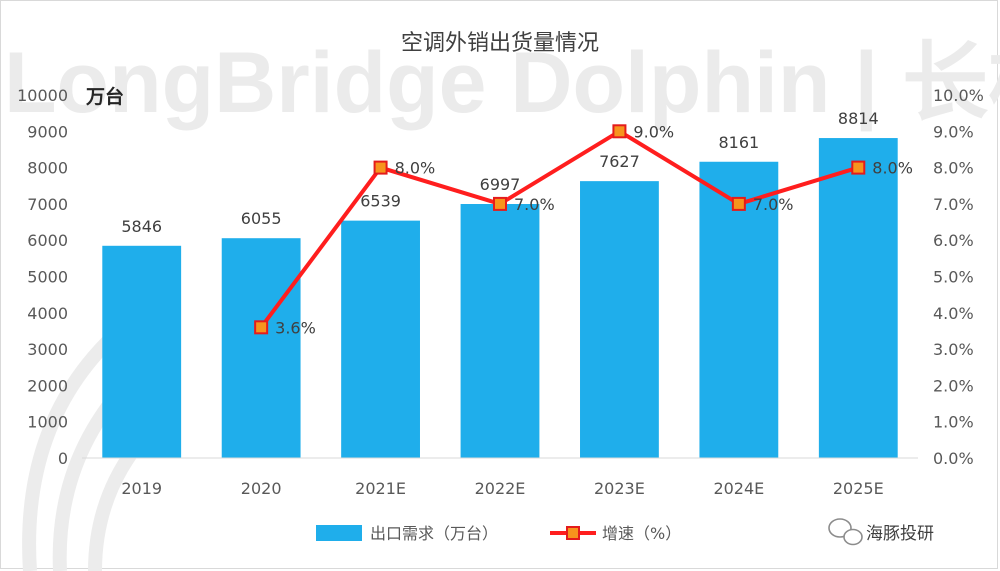  What do you see at coordinates (47, 313) in the screenshot?
I see `y-left-tick-label: 4000` at bounding box center [47, 313].